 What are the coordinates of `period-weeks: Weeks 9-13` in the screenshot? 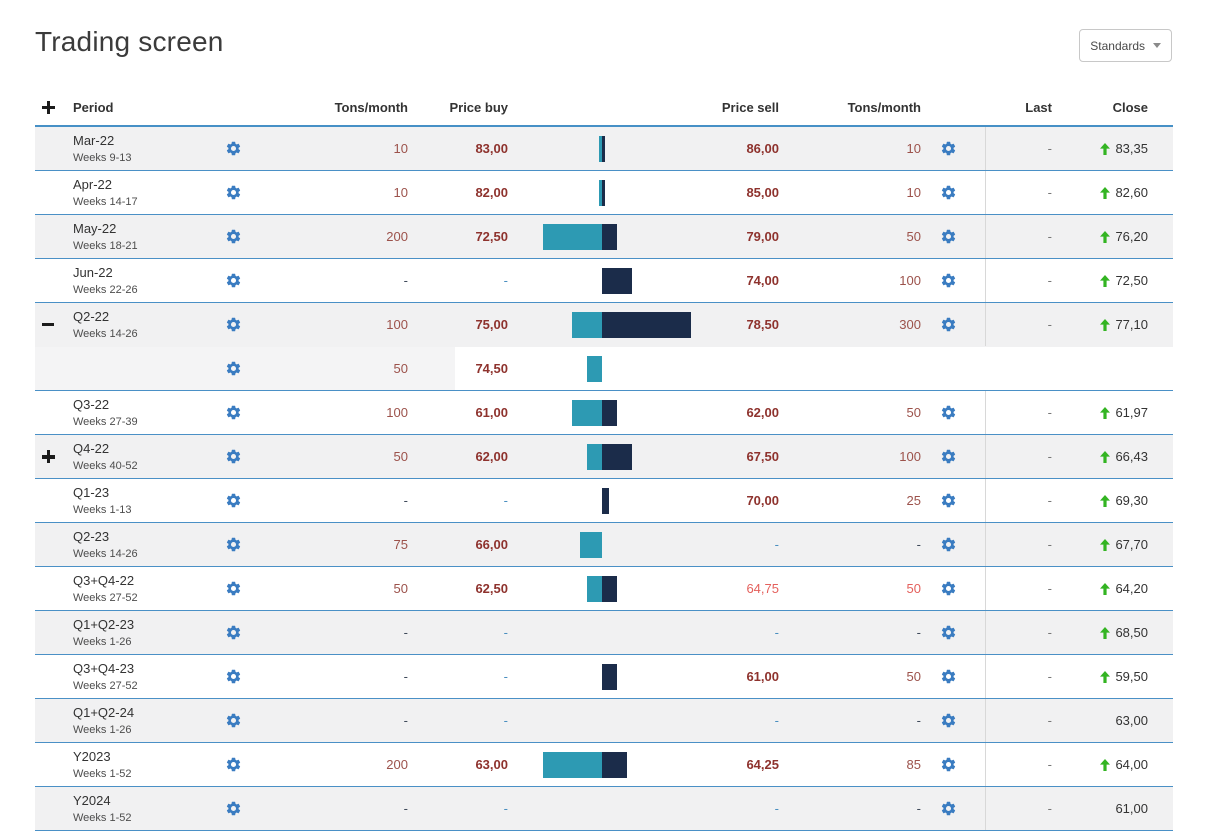 It's located at (102, 157).